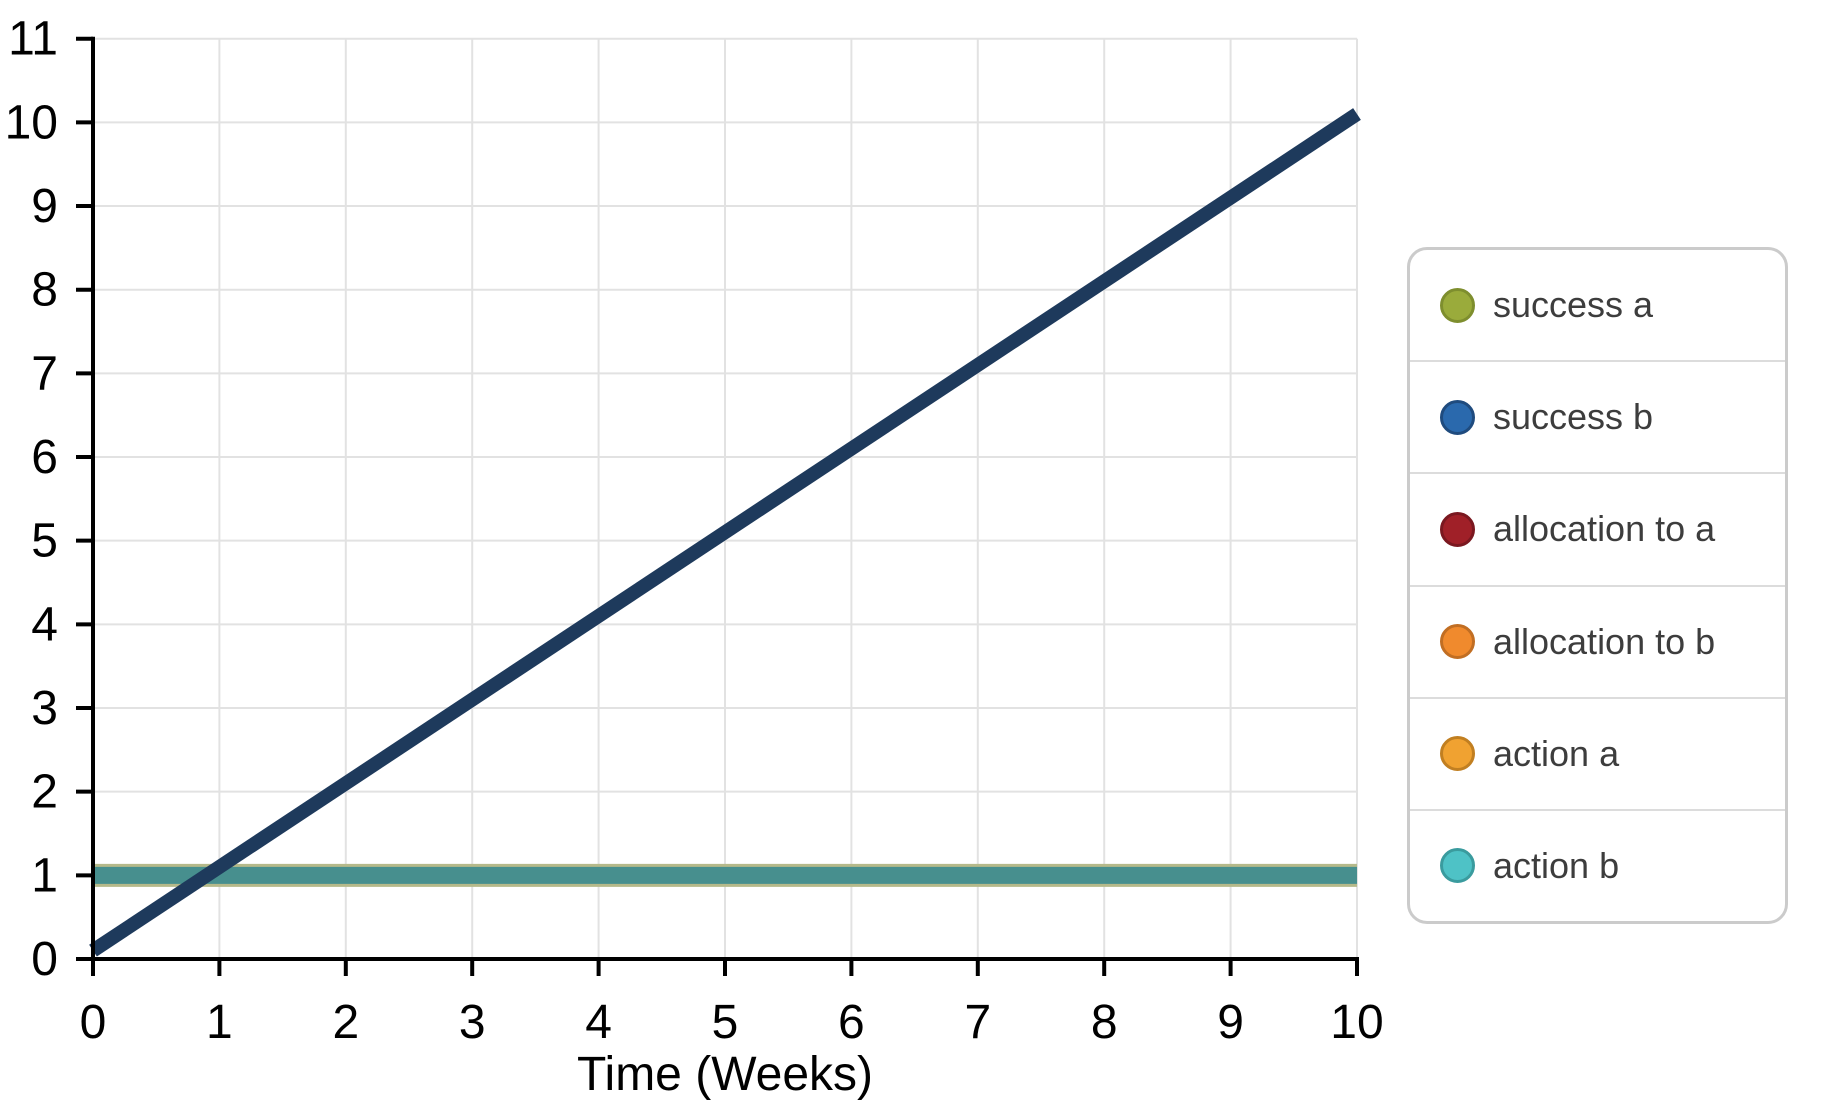 This screenshot has height=1113, width=1840. I want to click on y-tick-label-6: 6, so click(44, 457).